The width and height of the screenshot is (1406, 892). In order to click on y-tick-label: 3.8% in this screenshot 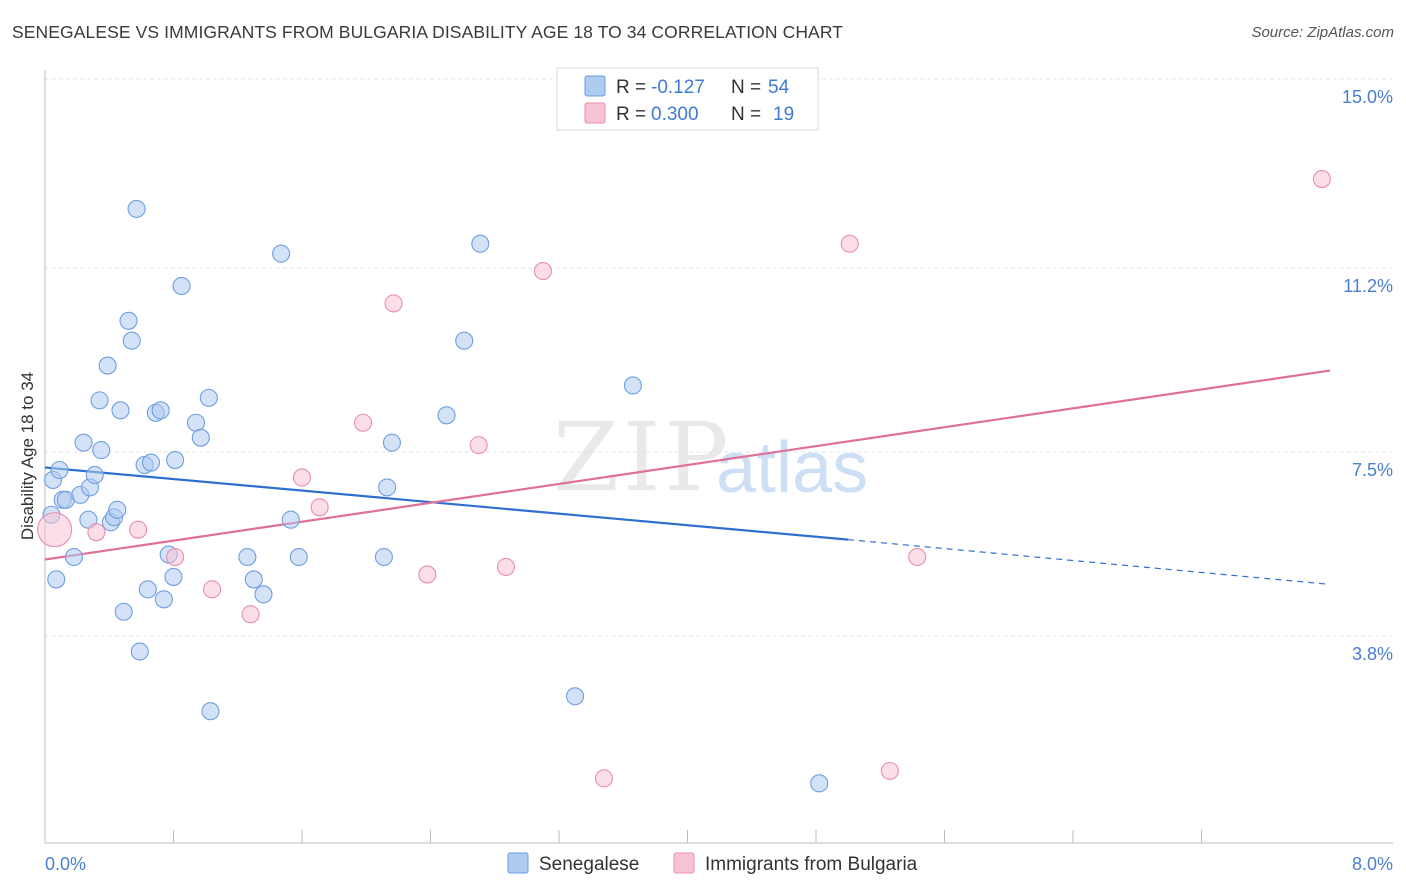, I will do `click(1372, 654)`.